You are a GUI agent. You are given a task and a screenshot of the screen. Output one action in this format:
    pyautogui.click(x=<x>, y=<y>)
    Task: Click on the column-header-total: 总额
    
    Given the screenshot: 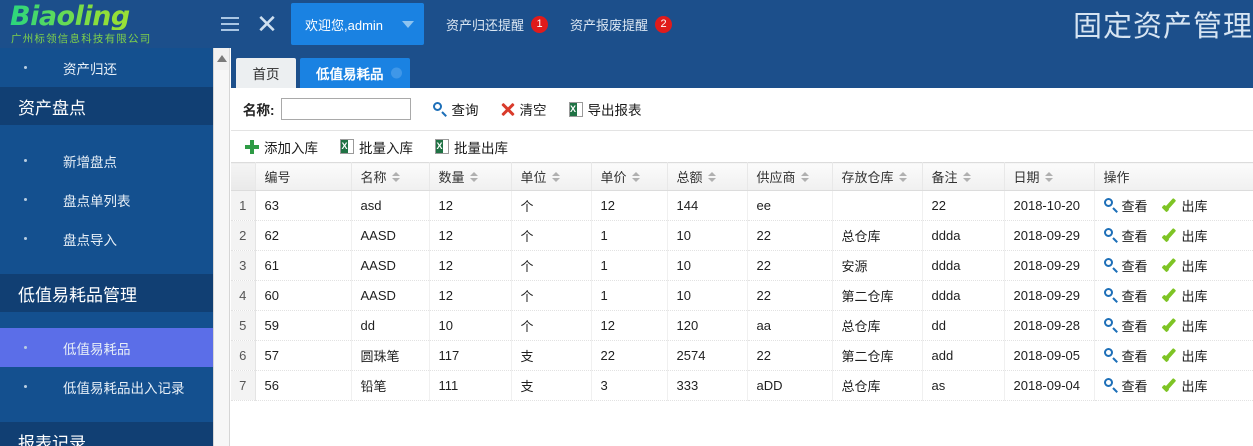 What is the action you would take?
    pyautogui.click(x=707, y=176)
    